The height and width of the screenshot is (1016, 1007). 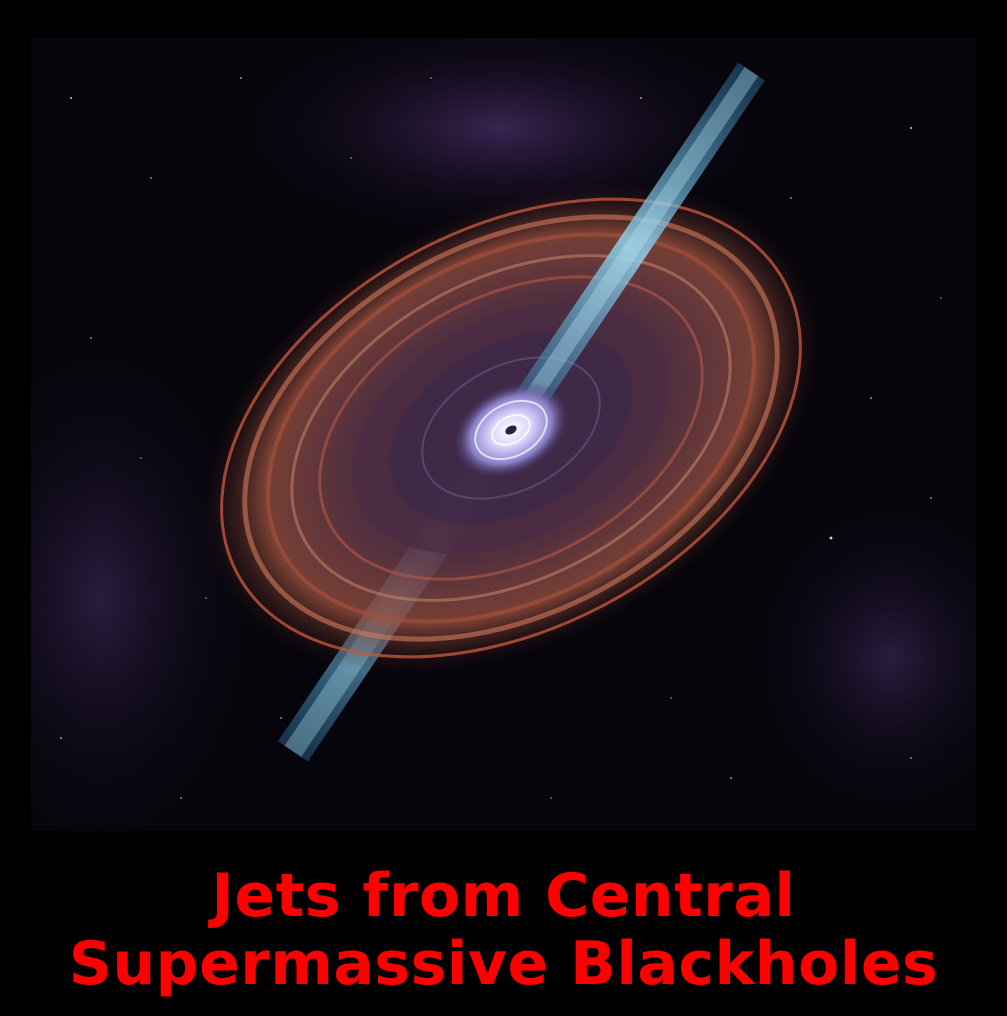 I want to click on upper-jet, so click(x=631, y=249).